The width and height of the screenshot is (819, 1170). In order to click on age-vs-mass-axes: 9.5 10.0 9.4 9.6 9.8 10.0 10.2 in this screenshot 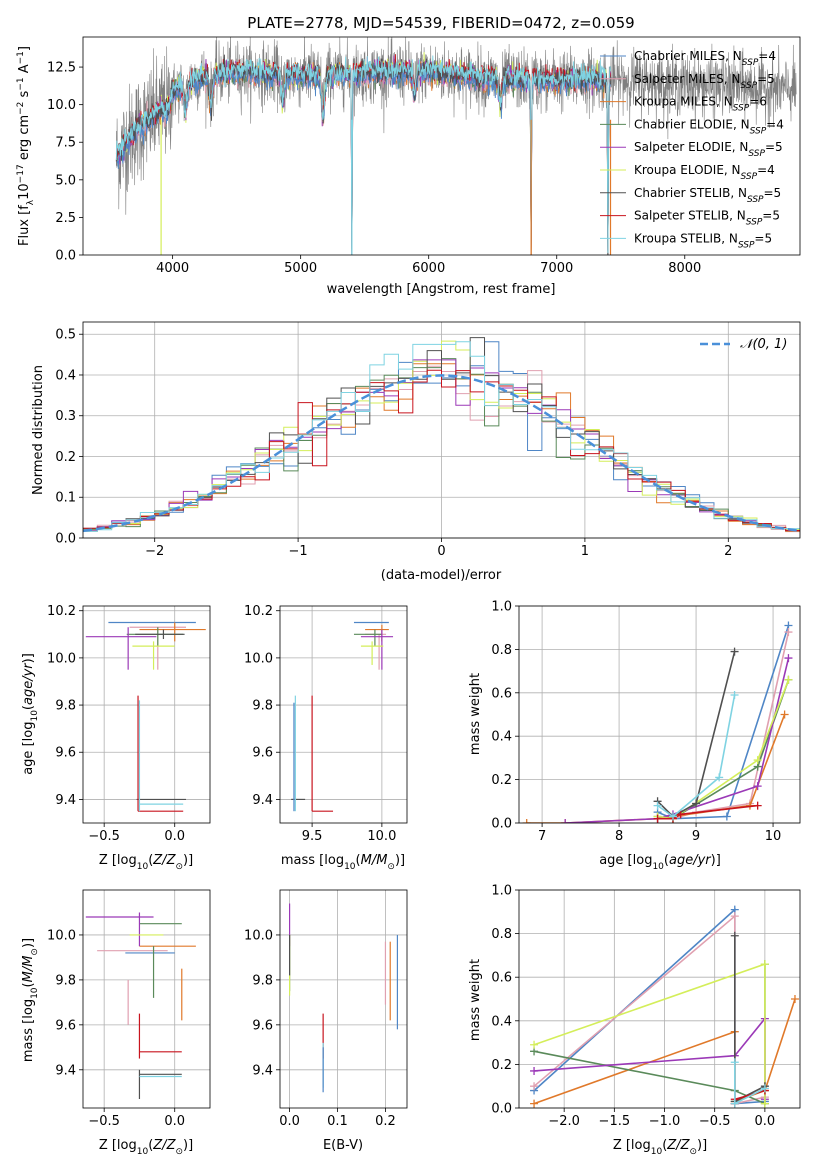, I will do `click(326, 724)`.